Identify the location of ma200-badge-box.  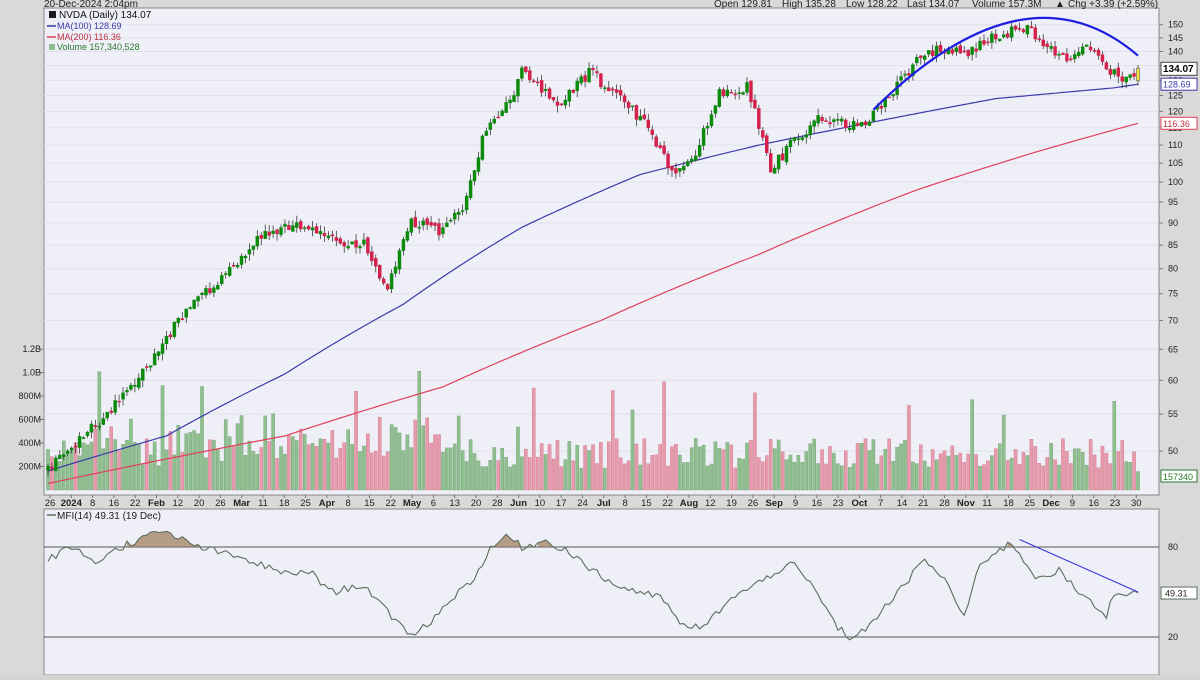
(1179, 123).